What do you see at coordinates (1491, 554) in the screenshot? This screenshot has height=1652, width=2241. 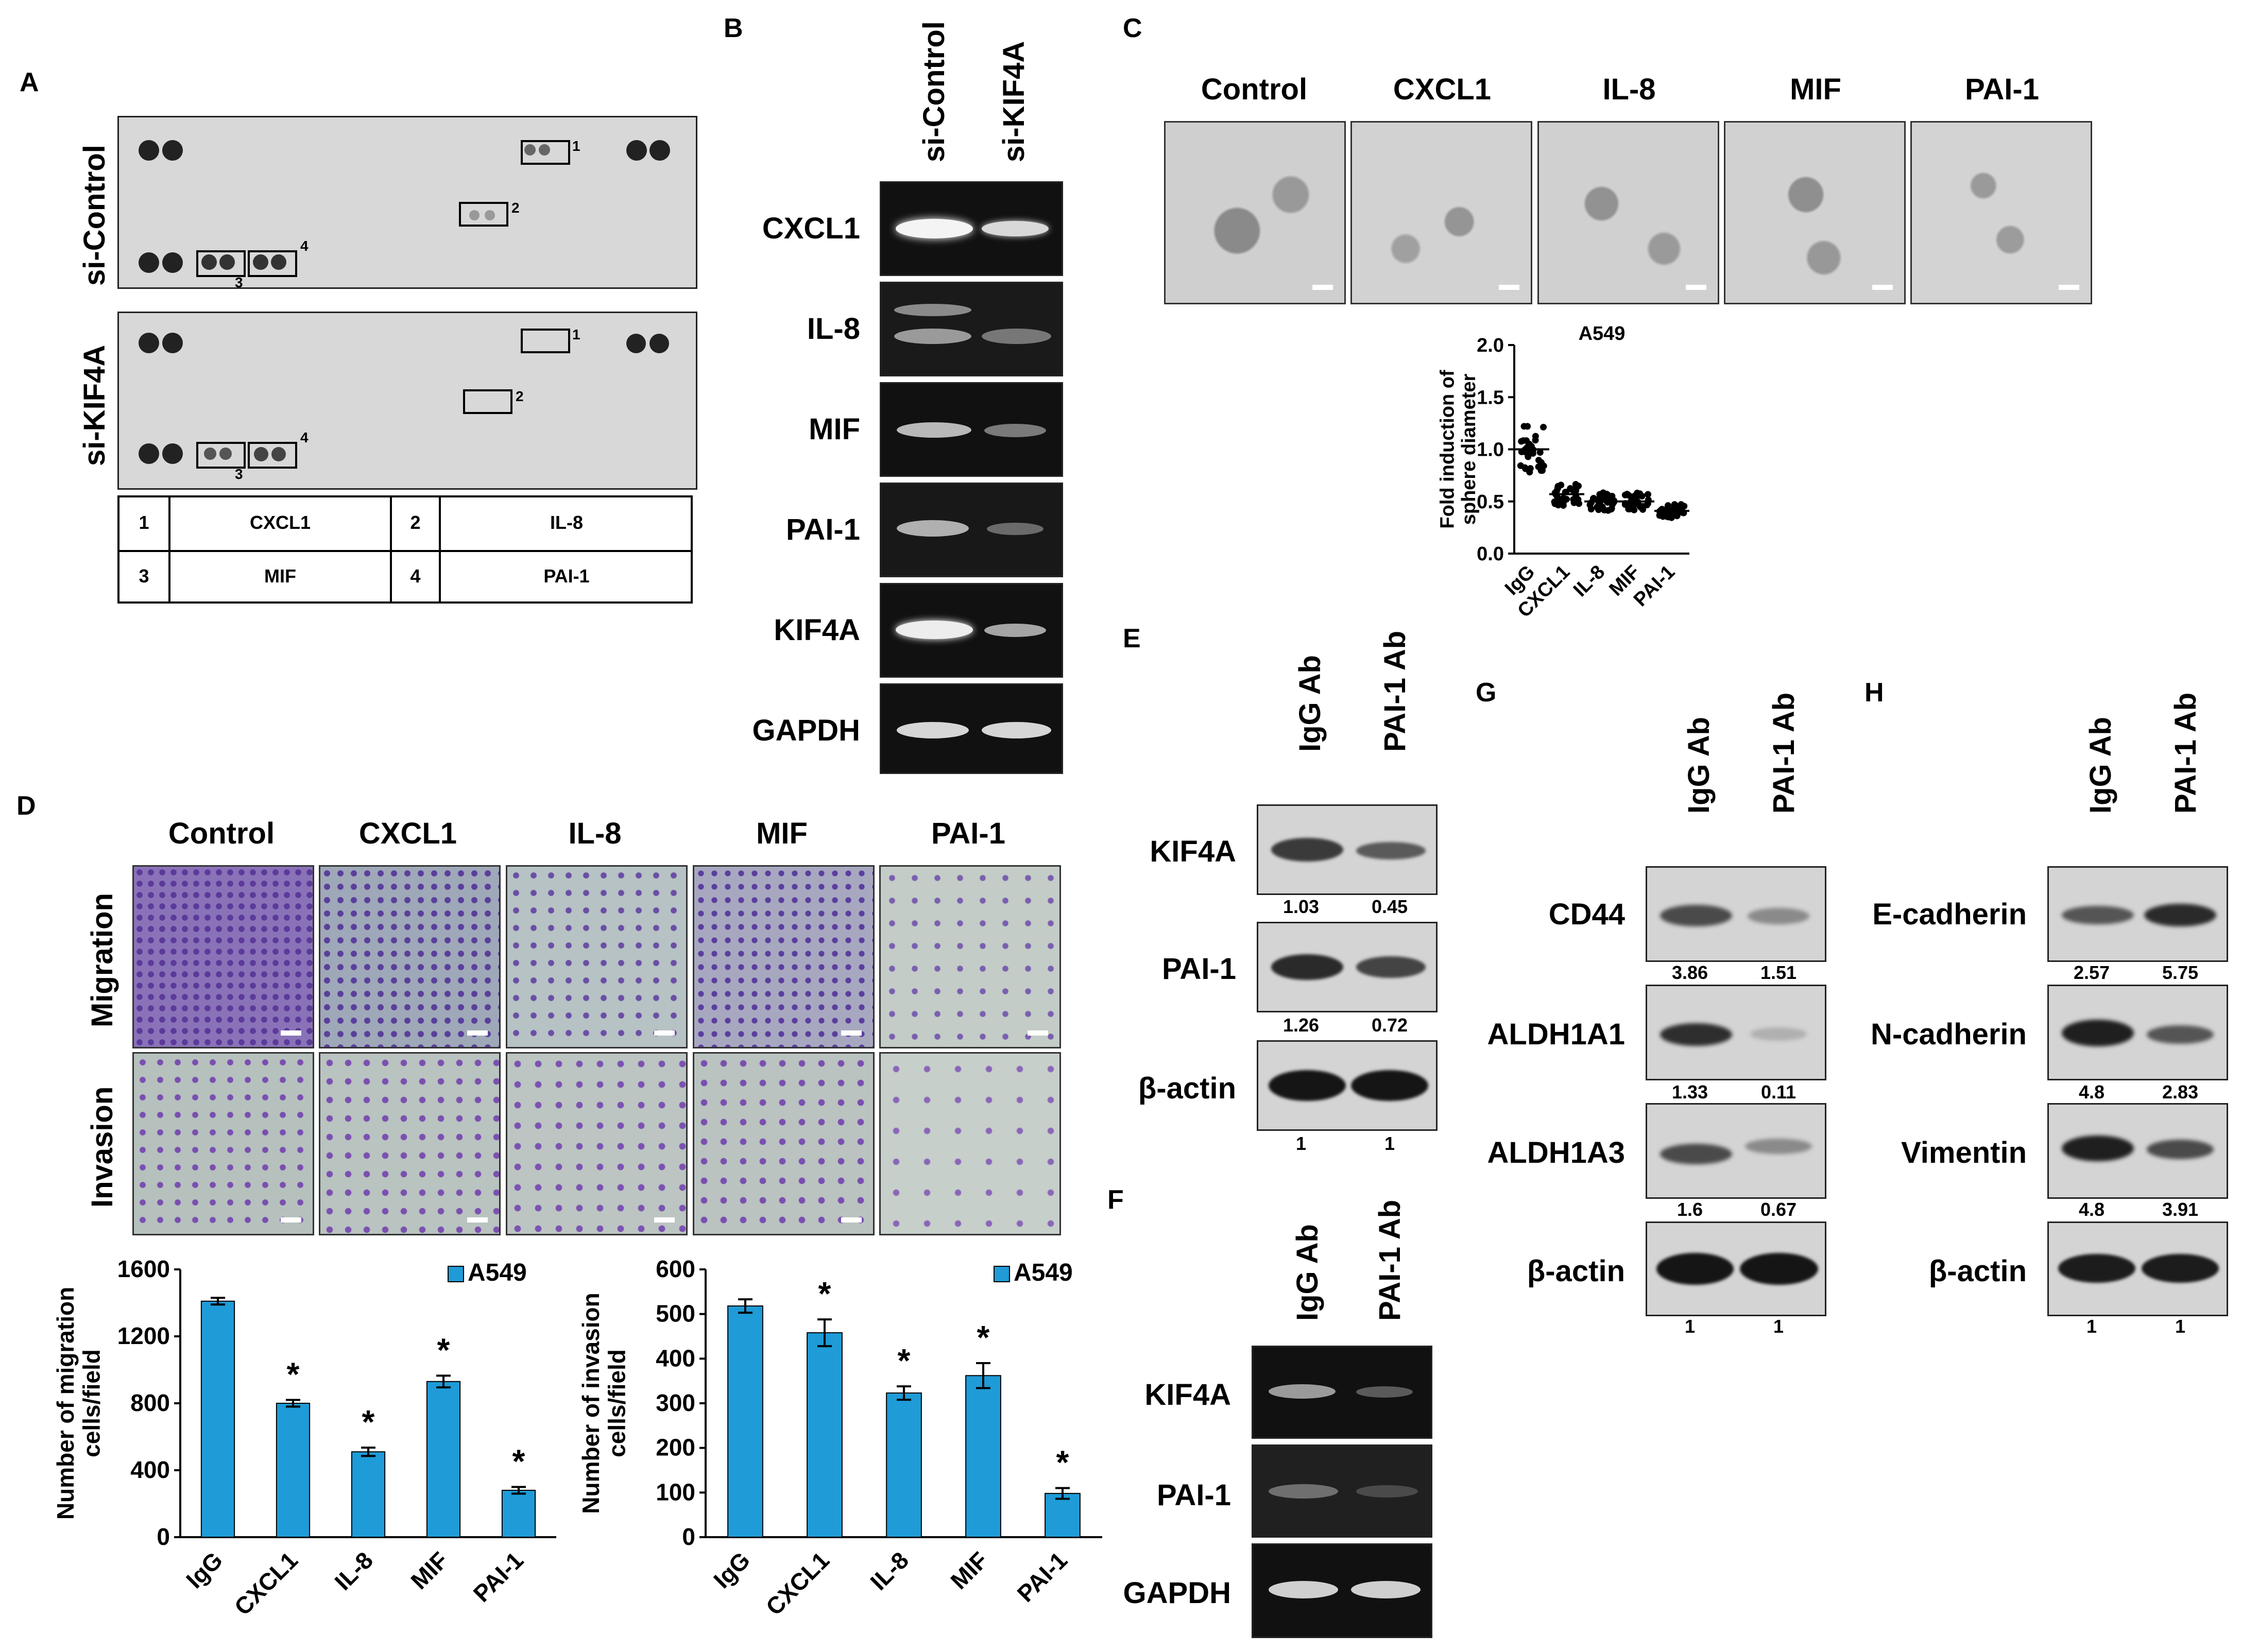 I see `y-tick-label: 0.0` at bounding box center [1491, 554].